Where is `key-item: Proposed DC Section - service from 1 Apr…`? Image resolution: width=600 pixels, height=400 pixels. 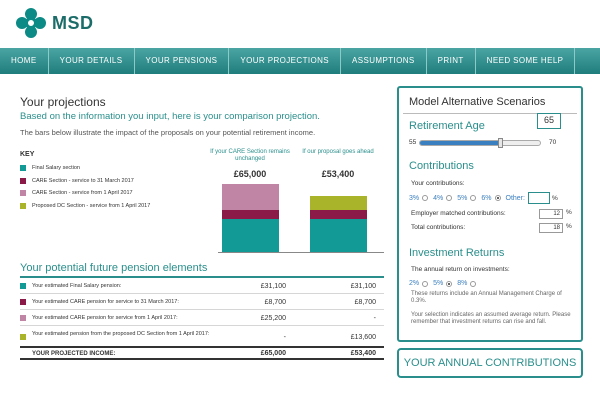
key-item: Proposed DC Section - service from 1 Apr… is located at coordinates (120, 206).